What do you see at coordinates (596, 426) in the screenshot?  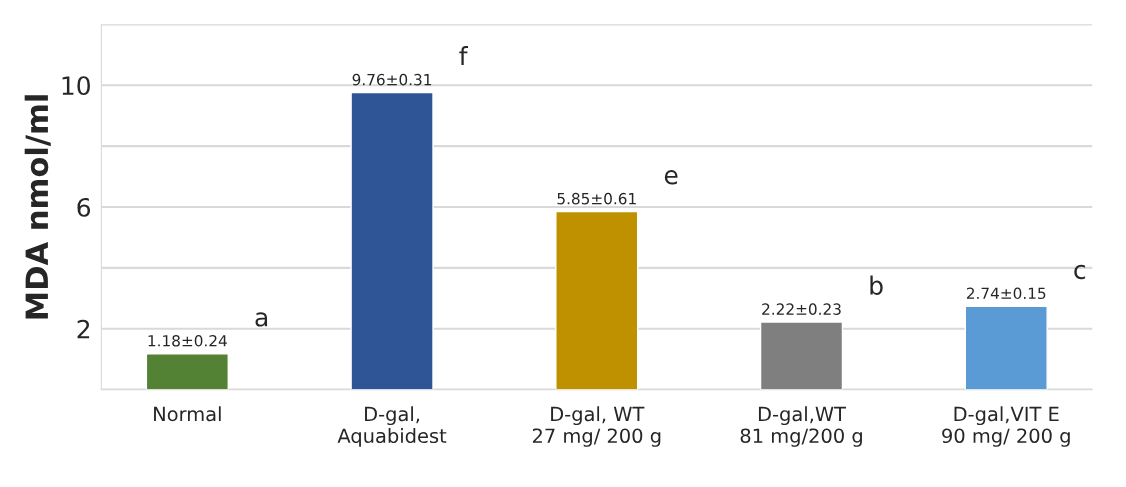 I see `x-tick-label: D-gal, WT 27 mg/ 200 g` at bounding box center [596, 426].